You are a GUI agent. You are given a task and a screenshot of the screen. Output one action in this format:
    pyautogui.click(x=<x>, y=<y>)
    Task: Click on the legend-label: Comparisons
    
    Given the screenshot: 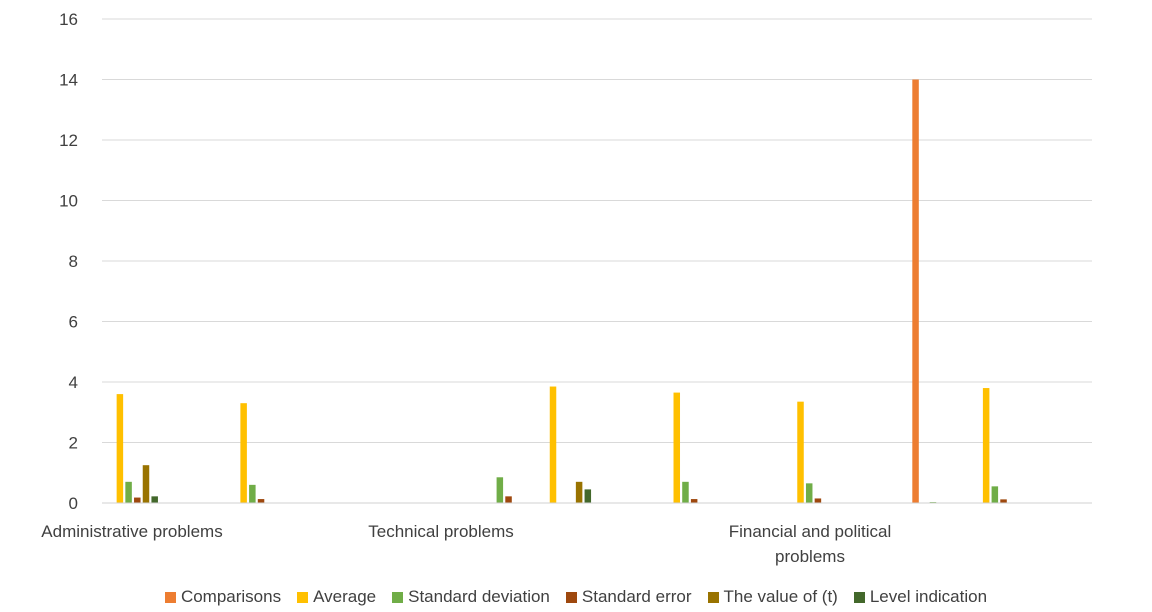 What is the action you would take?
    pyautogui.click(x=231, y=596)
    